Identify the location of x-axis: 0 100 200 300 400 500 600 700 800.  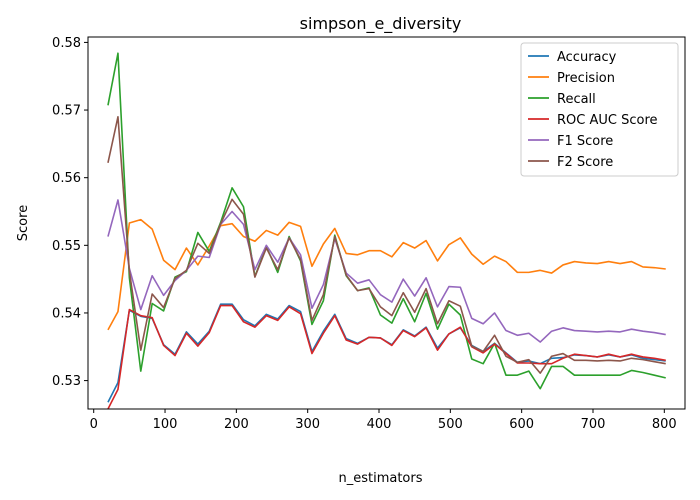
(383, 420).